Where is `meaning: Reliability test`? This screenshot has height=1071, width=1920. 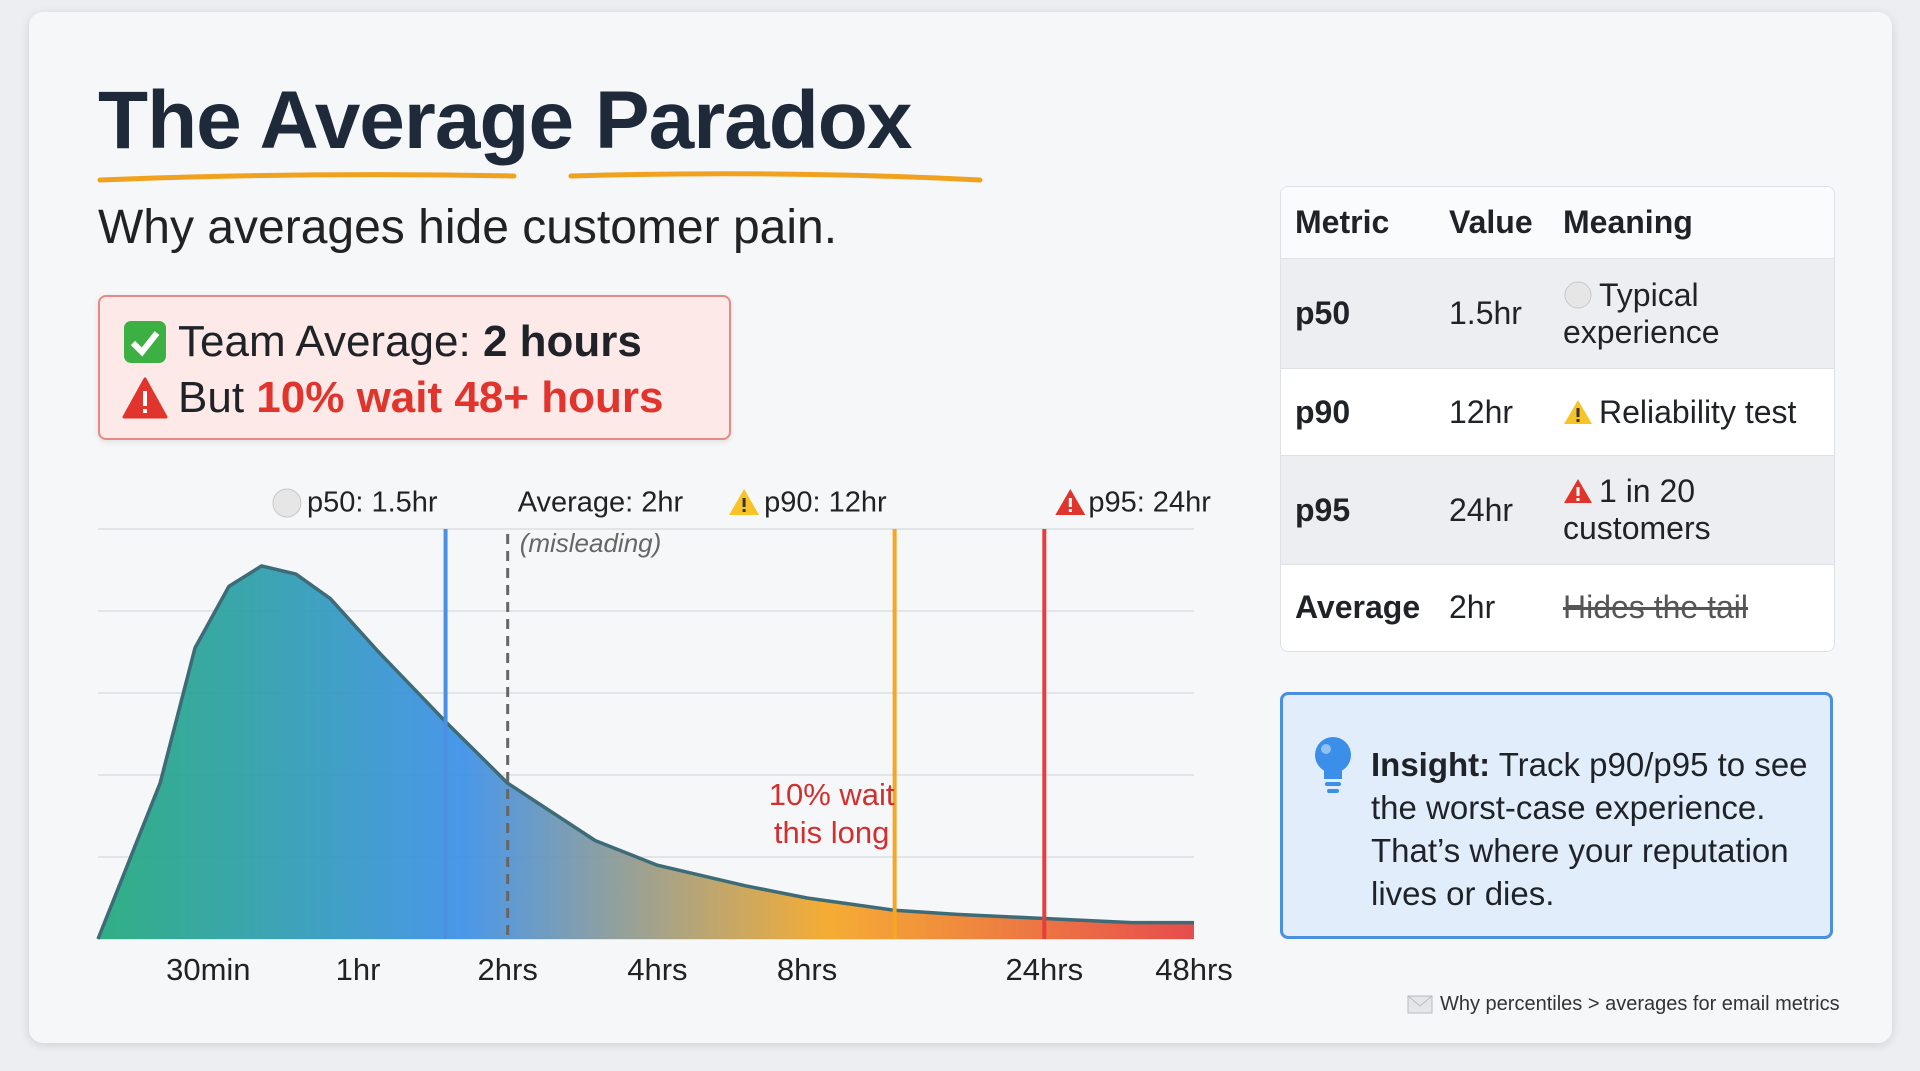 meaning: Reliability test is located at coordinates (1698, 411).